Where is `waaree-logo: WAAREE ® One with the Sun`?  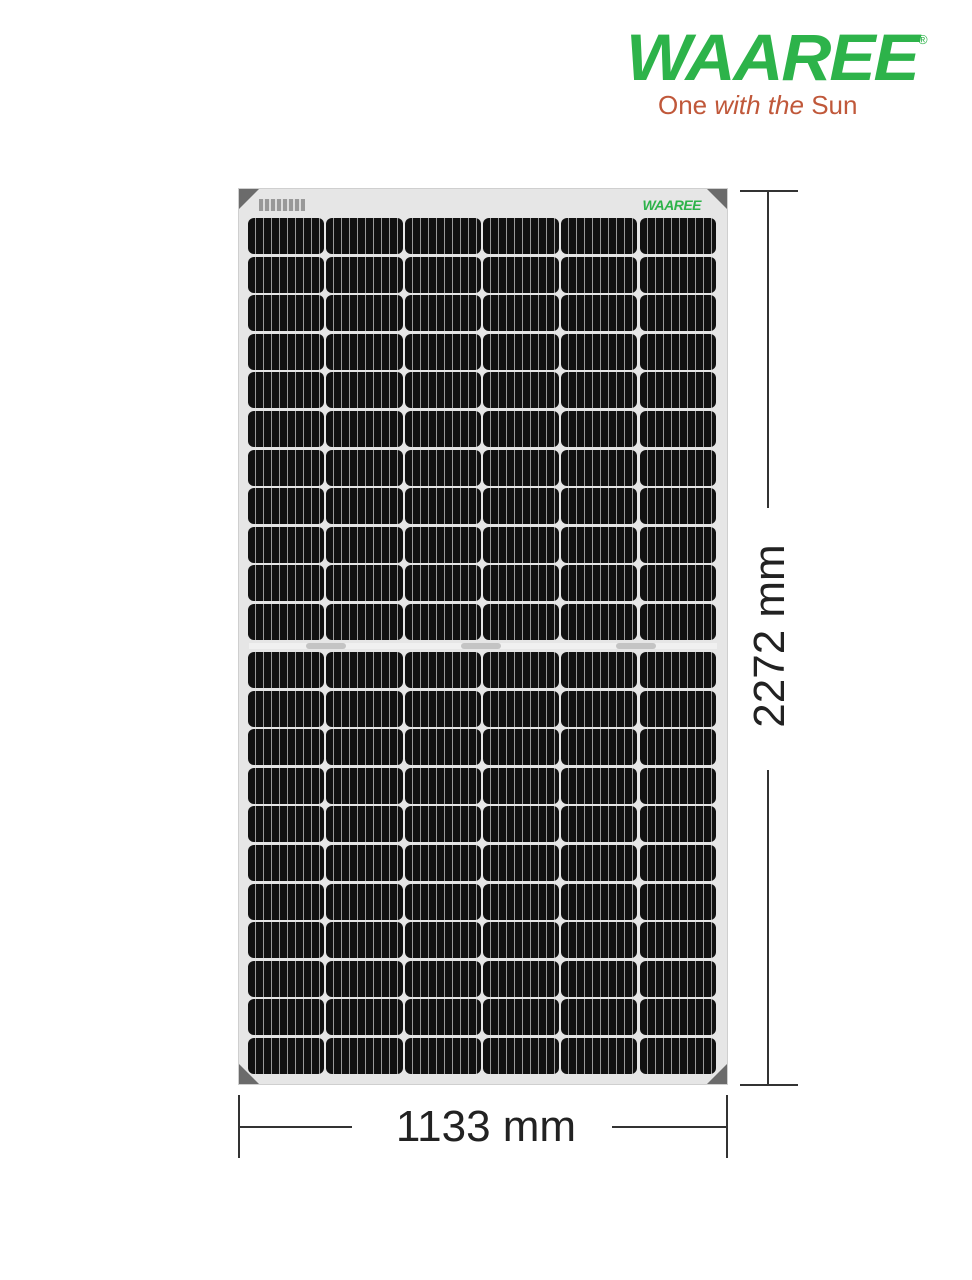
waaree-logo: WAAREE ® One with the Sun is located at coordinates (786, 72).